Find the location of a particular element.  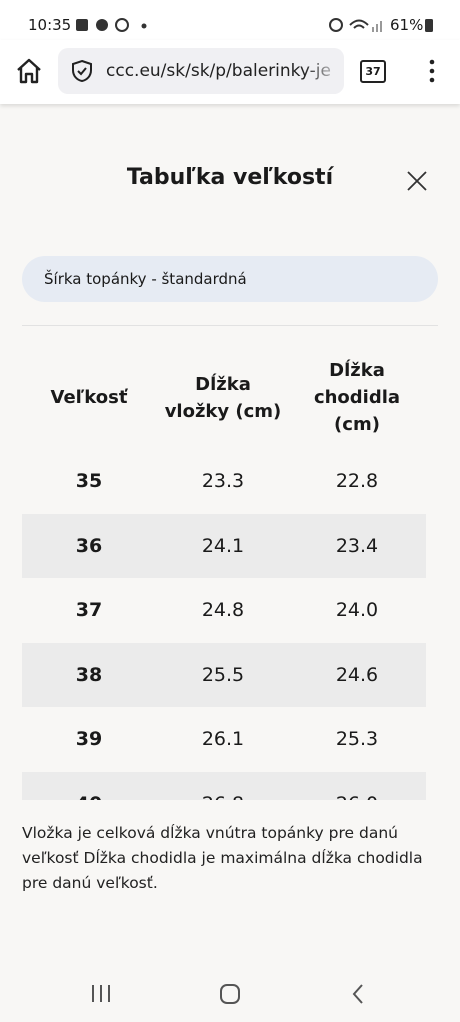

battery-level: 61% is located at coordinates (407, 25).